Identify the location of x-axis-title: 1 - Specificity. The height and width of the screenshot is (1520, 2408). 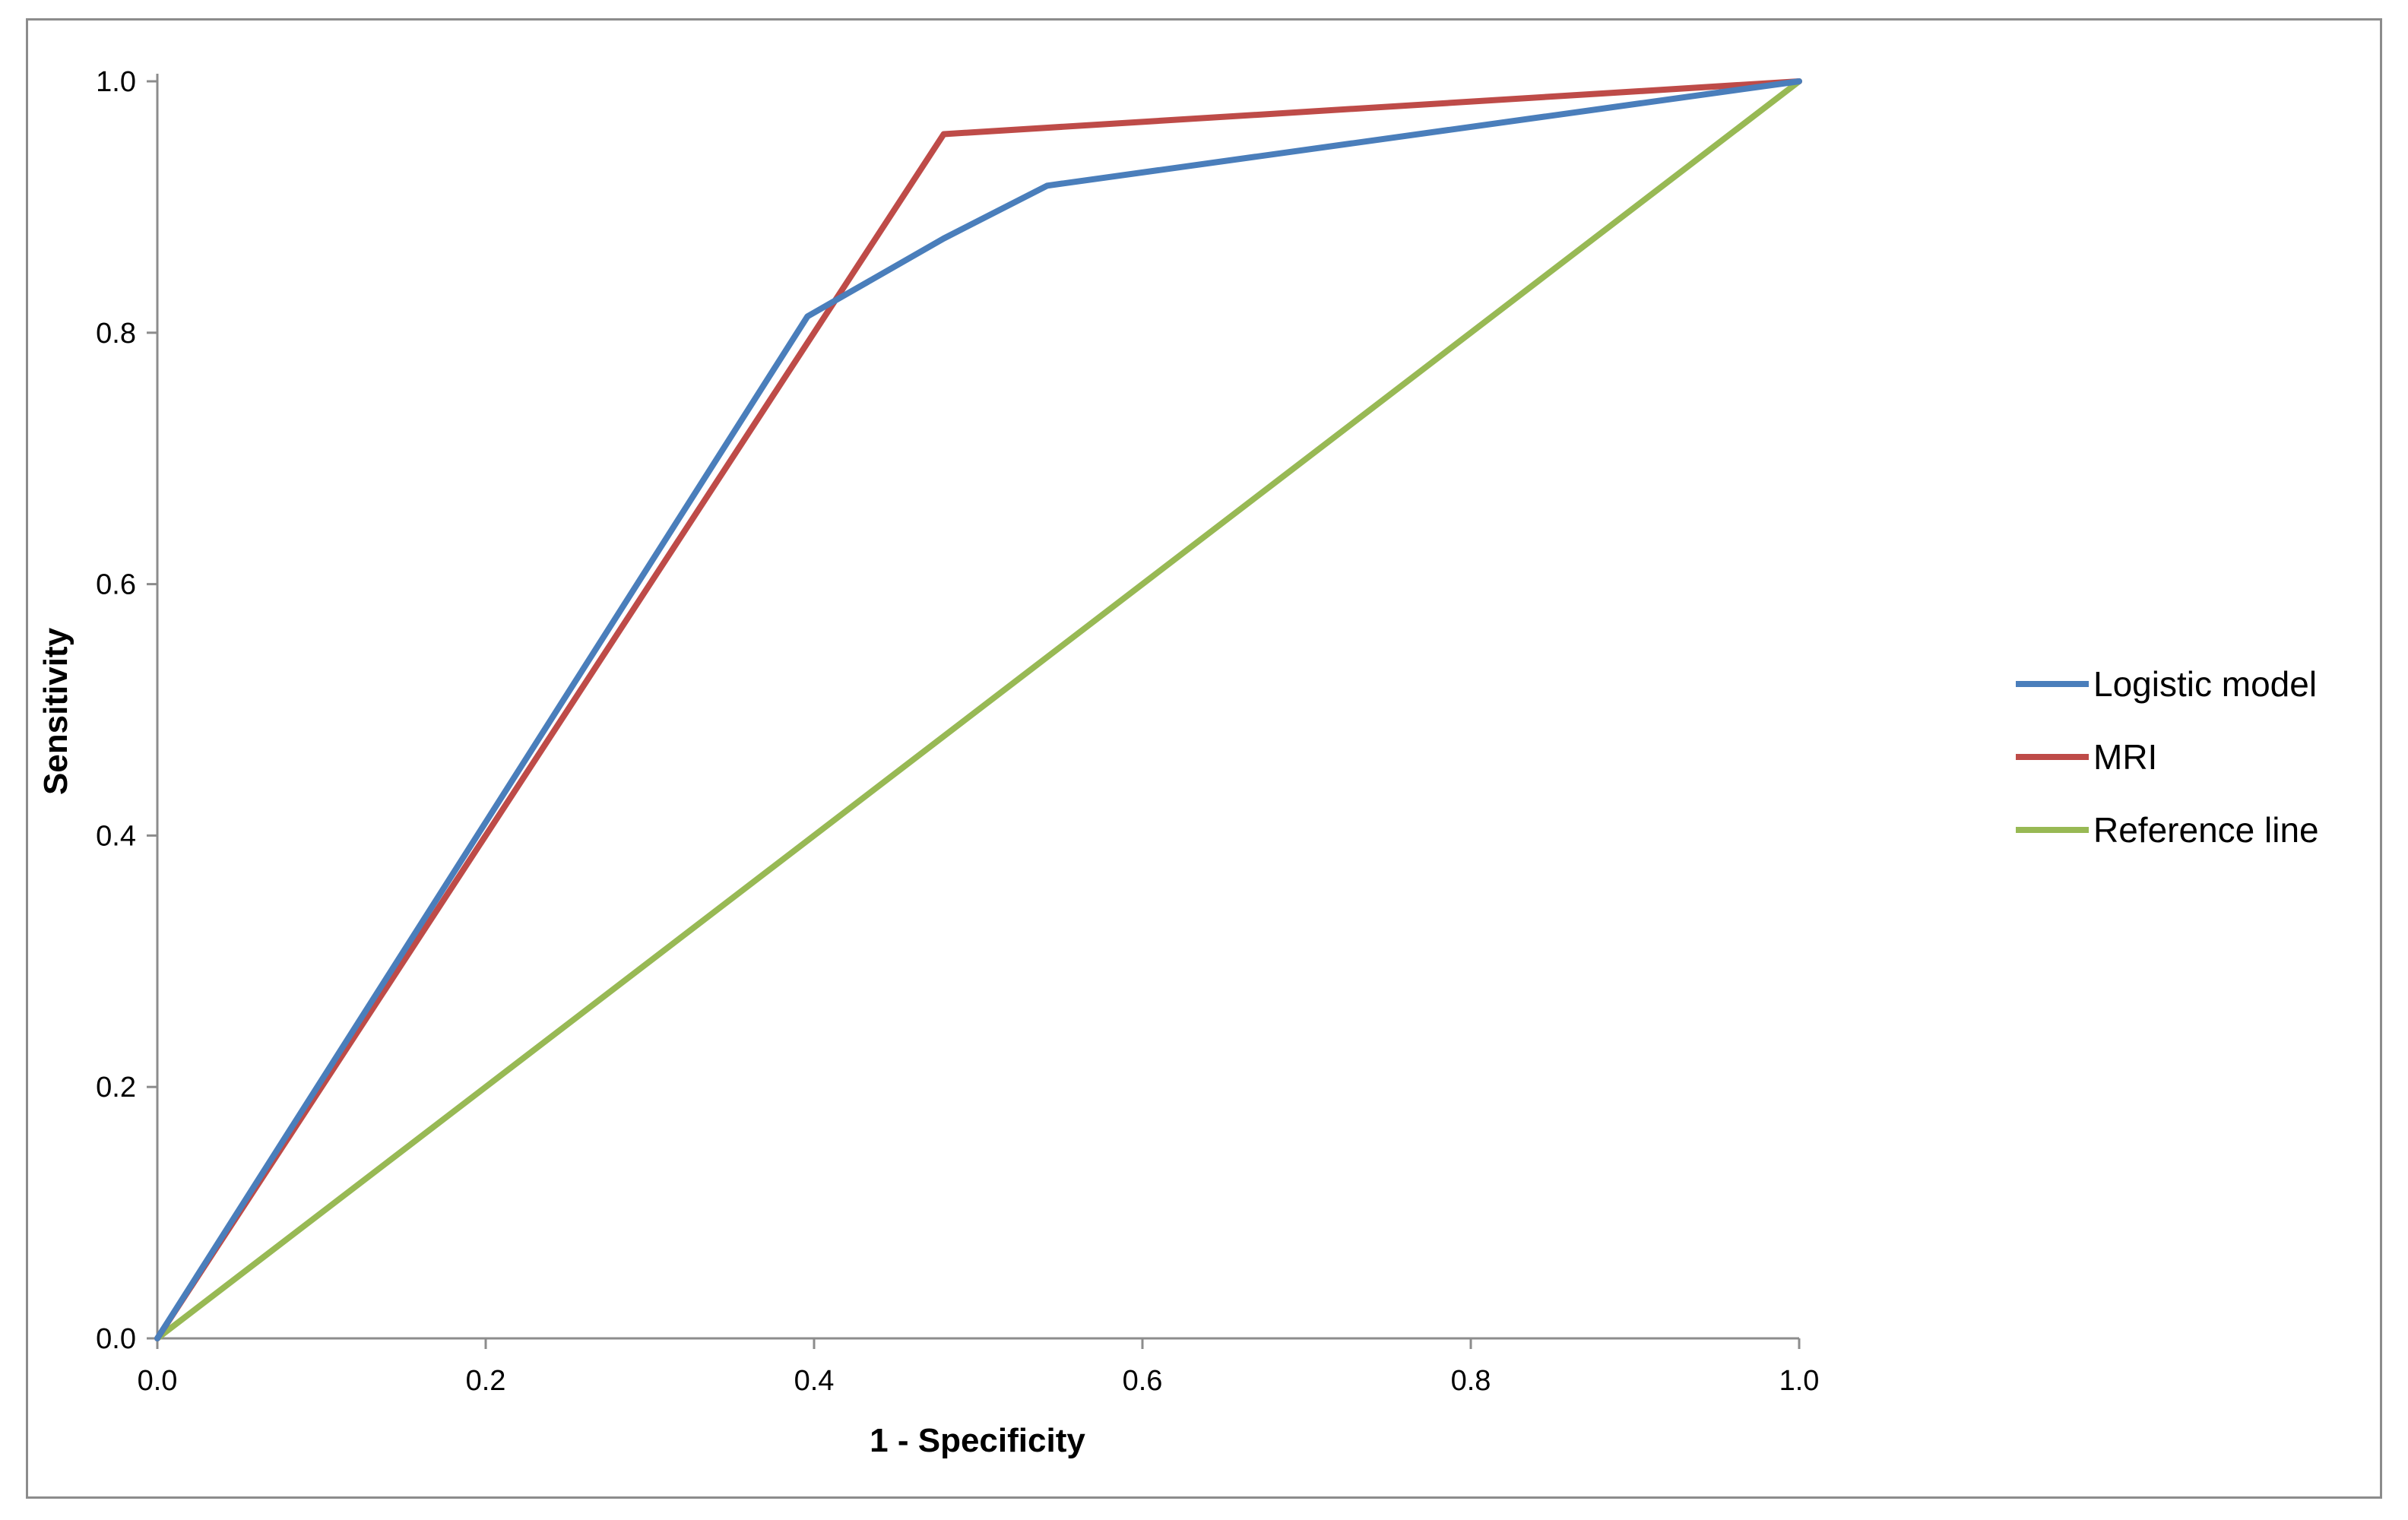
(977, 1441).